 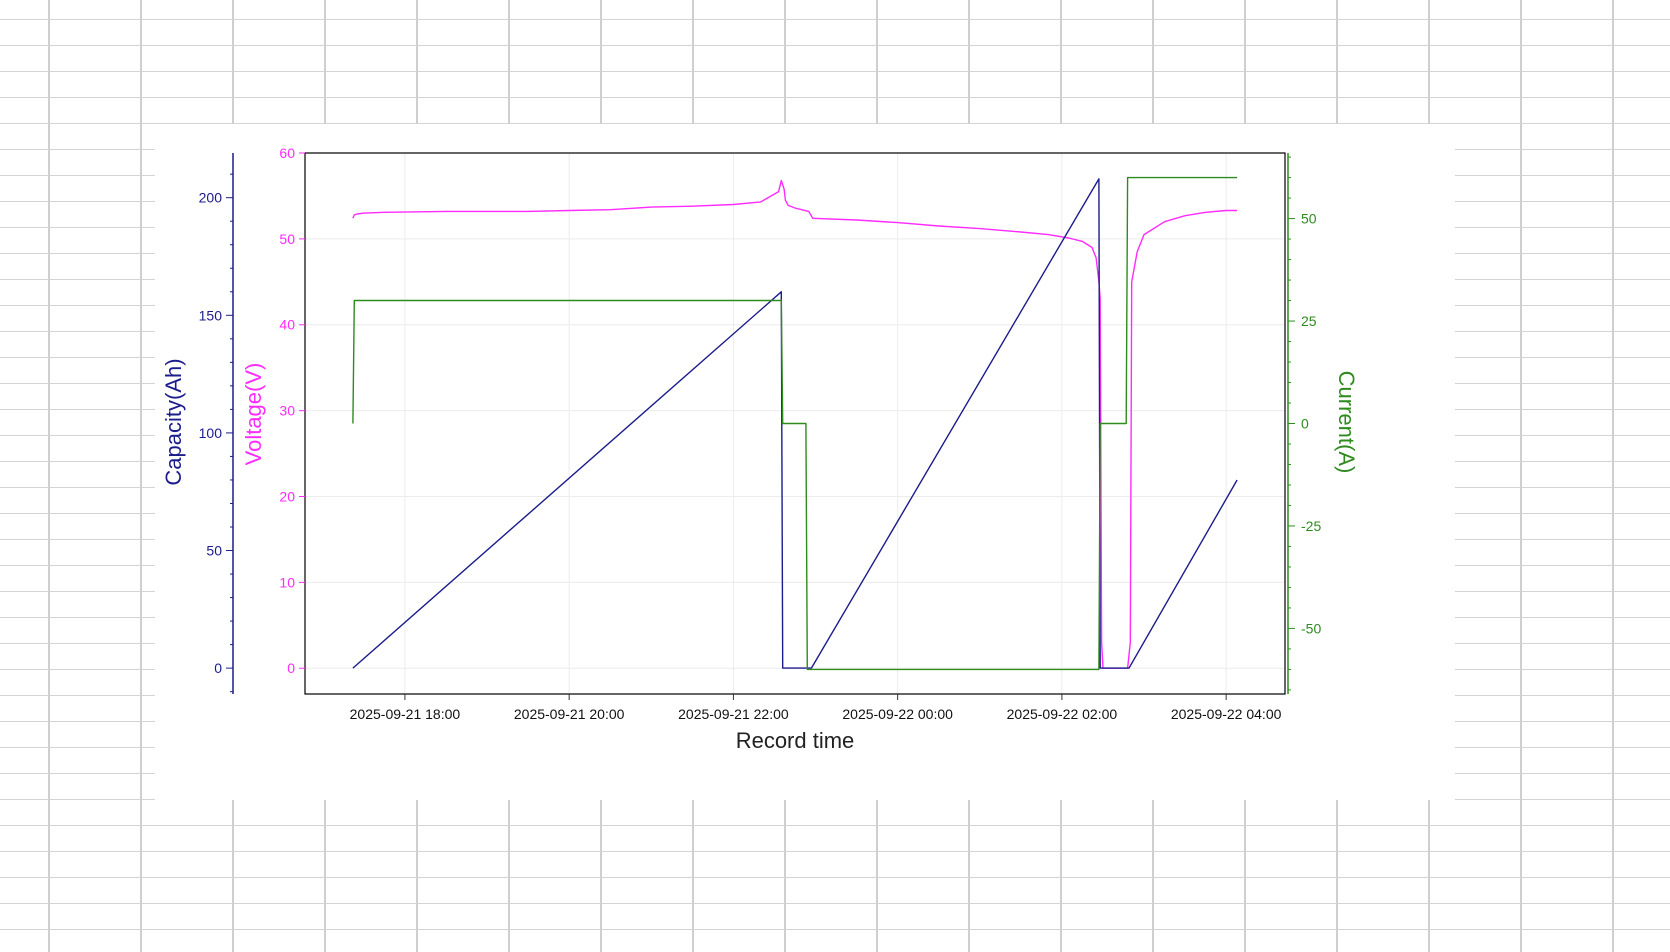 I want to click on x-tick-label: 2025-09-22 04:00, so click(x=1226, y=714).